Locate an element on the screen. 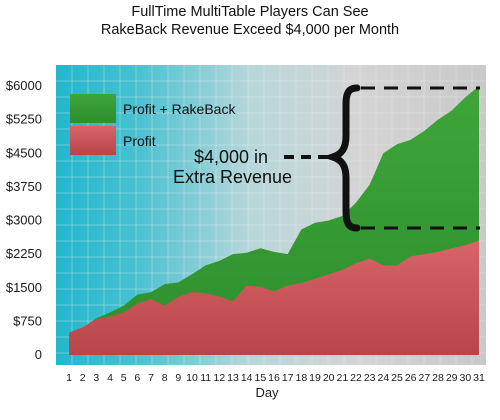  x-tick-label: 27 is located at coordinates (424, 378).